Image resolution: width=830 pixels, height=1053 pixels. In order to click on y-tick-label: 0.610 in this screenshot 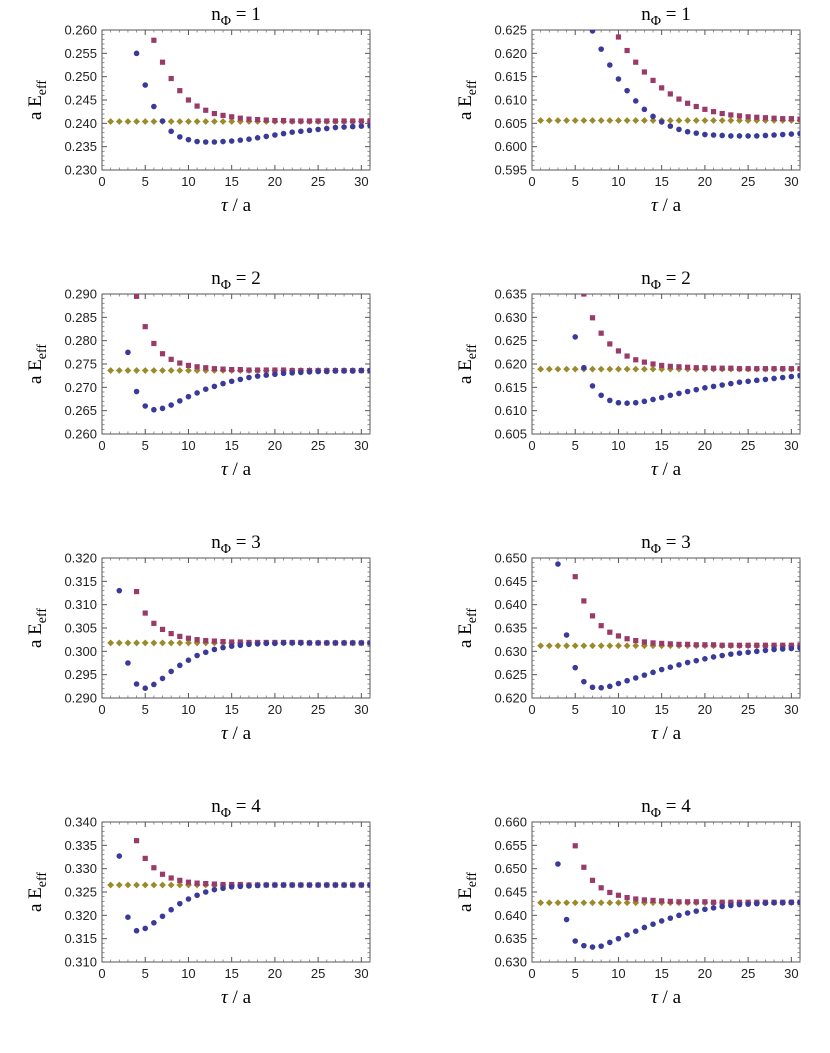, I will do `click(510, 410)`.